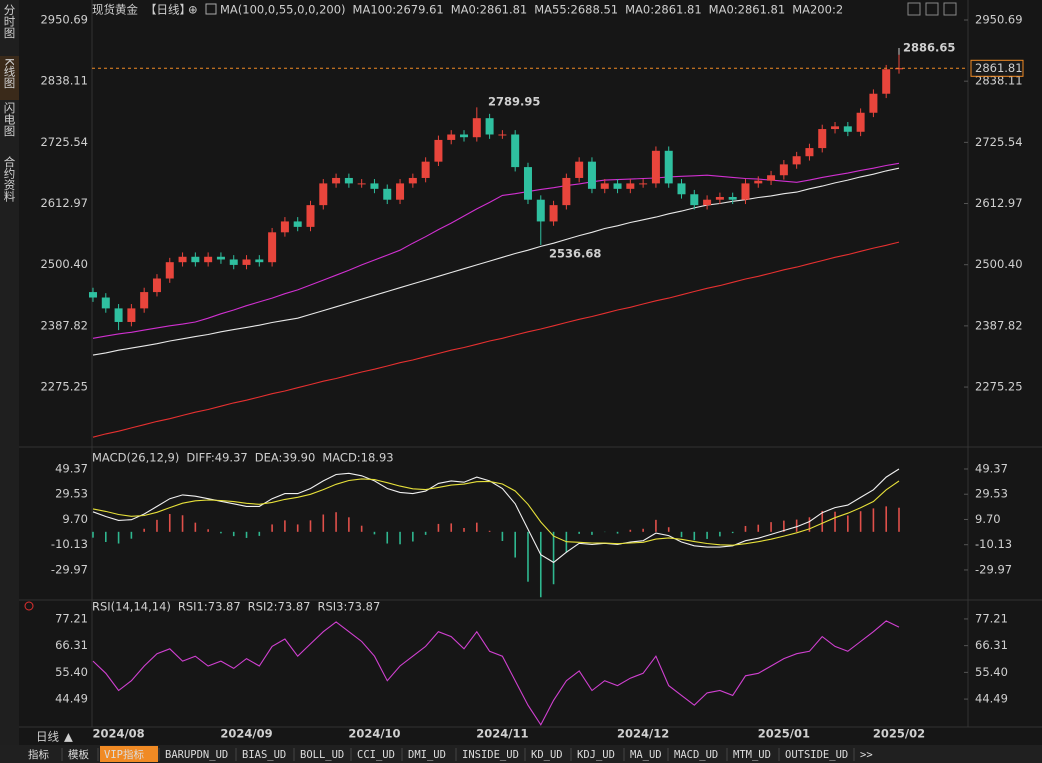 Image resolution: width=1042 pixels, height=763 pixels. What do you see at coordinates (246, 734) in the screenshot?
I see `x-tick-label: 2024/09` at bounding box center [246, 734].